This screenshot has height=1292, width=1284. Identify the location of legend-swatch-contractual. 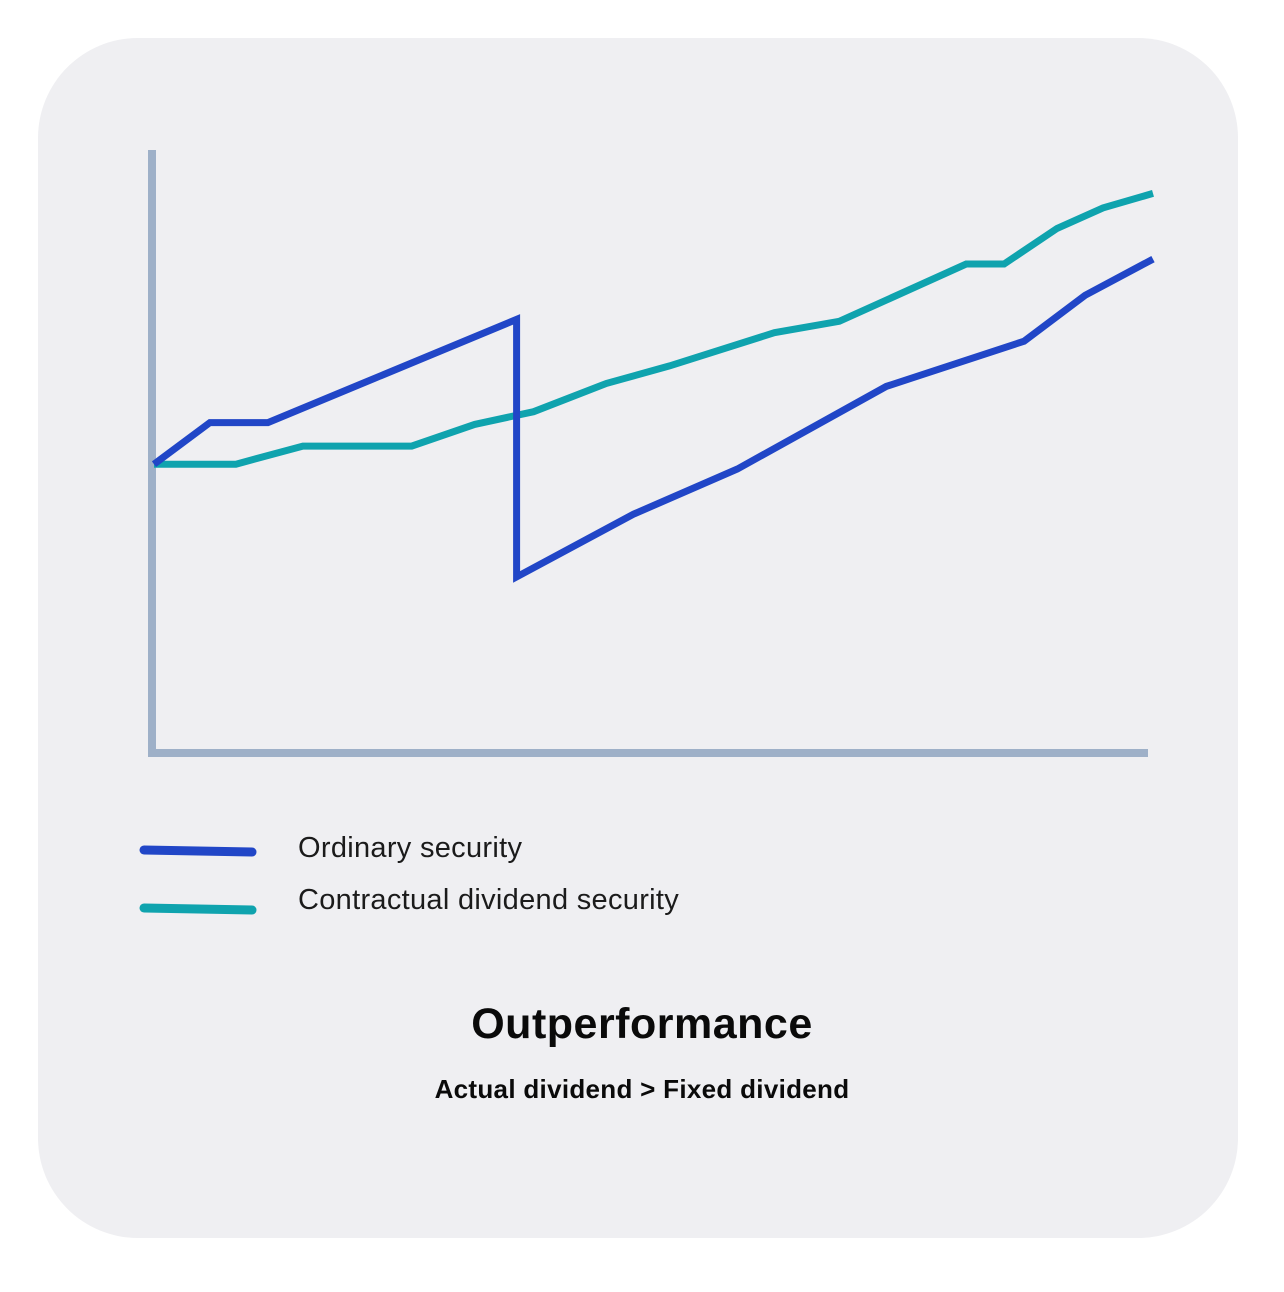
(198, 909).